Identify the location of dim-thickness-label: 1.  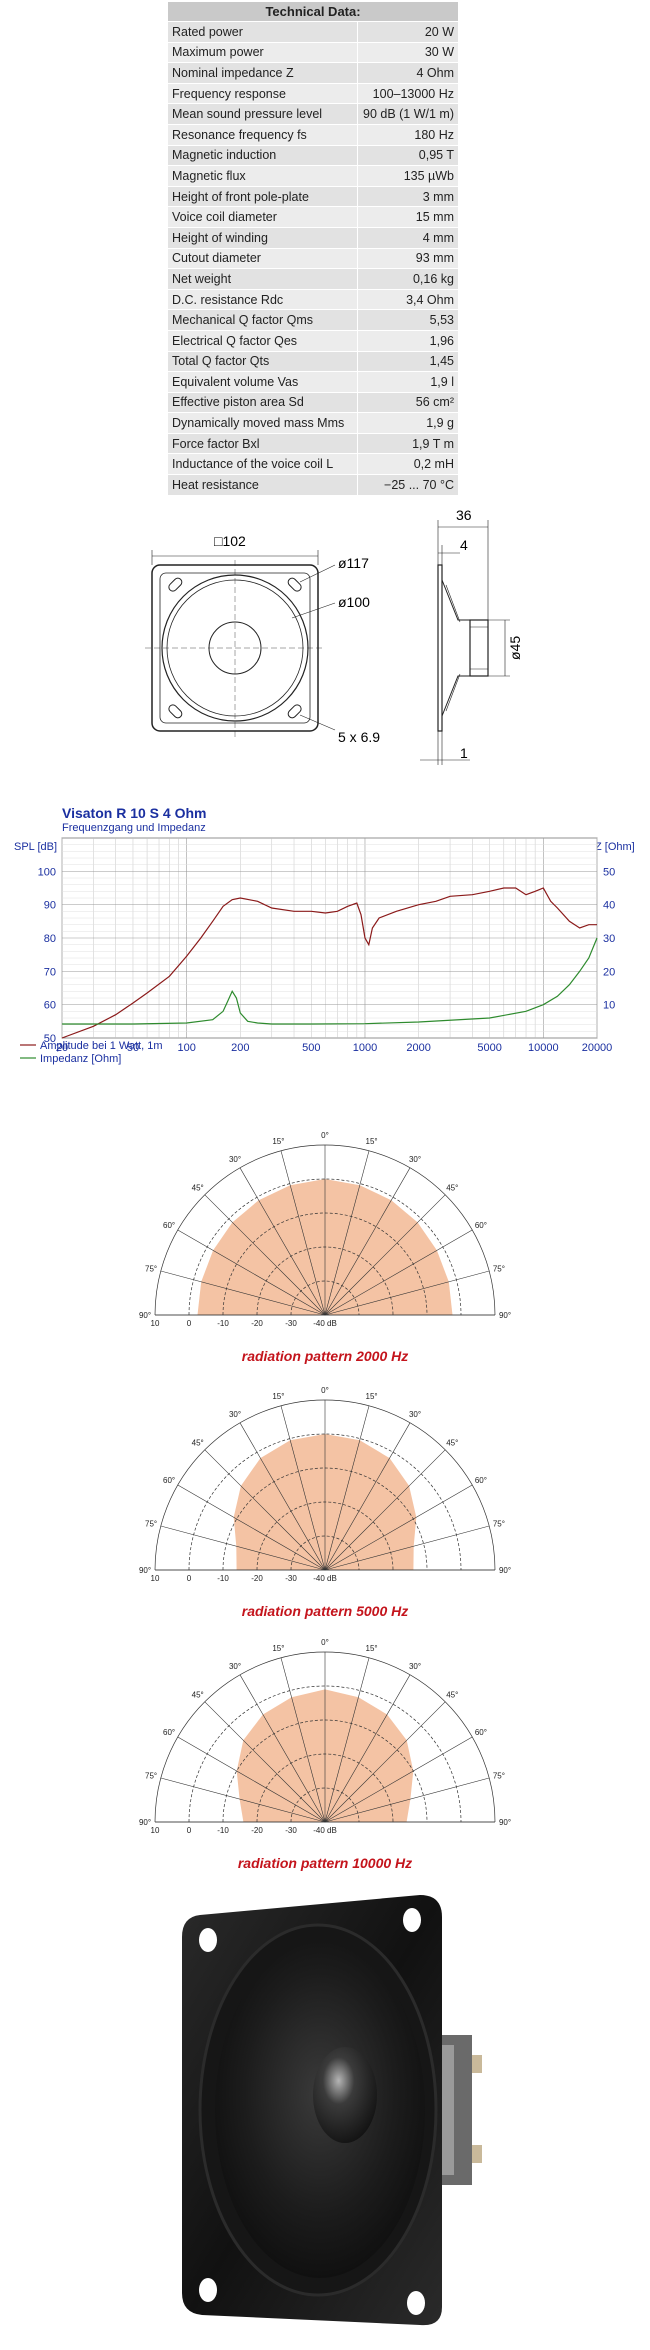
(464, 753).